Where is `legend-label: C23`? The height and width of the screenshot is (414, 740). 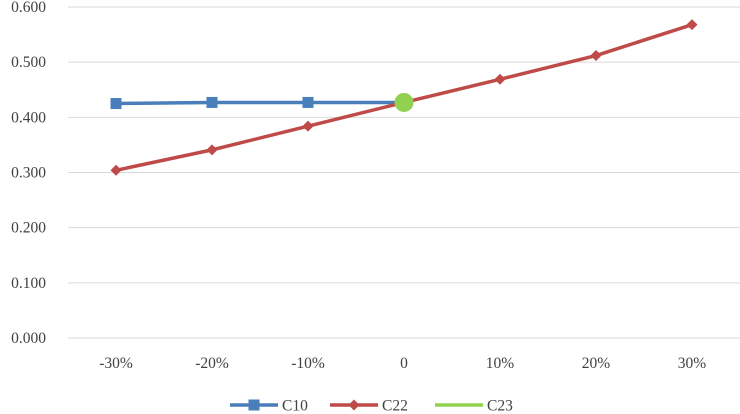 legend-label: C23 is located at coordinates (500, 406).